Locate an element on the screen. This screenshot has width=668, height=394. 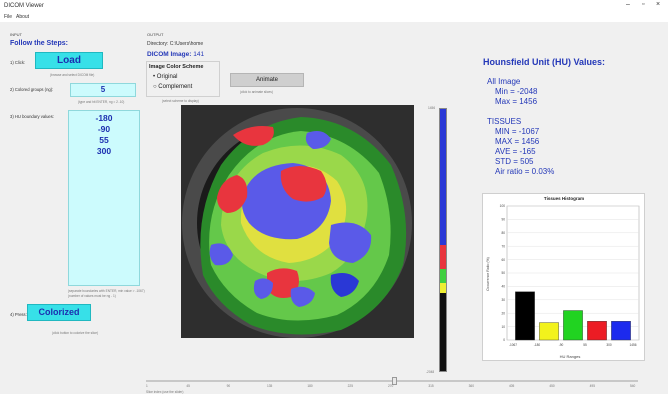
slider-tick-label: 180 is located at coordinates (310, 386).